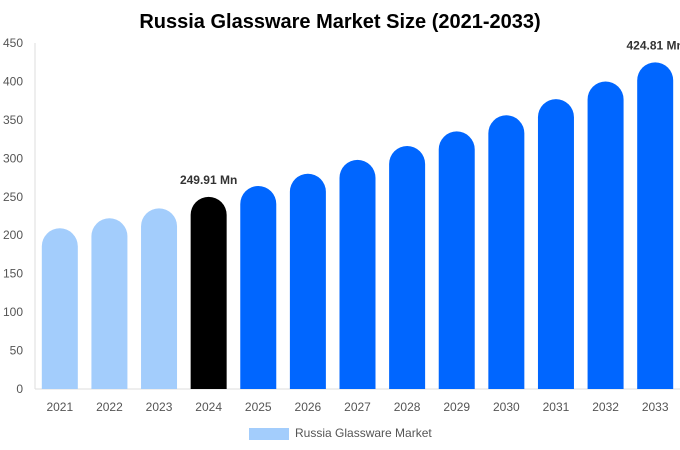 Image resolution: width=680 pixels, height=450 pixels. What do you see at coordinates (269, 434) in the screenshot?
I see `legend-swatch` at bounding box center [269, 434].